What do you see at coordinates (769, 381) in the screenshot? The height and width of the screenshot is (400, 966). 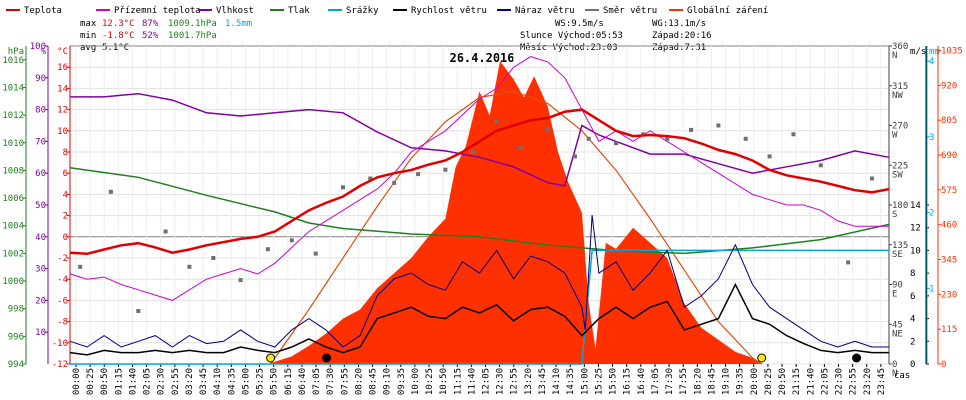 I see `x-tick-label: 20:25` at bounding box center [769, 381].